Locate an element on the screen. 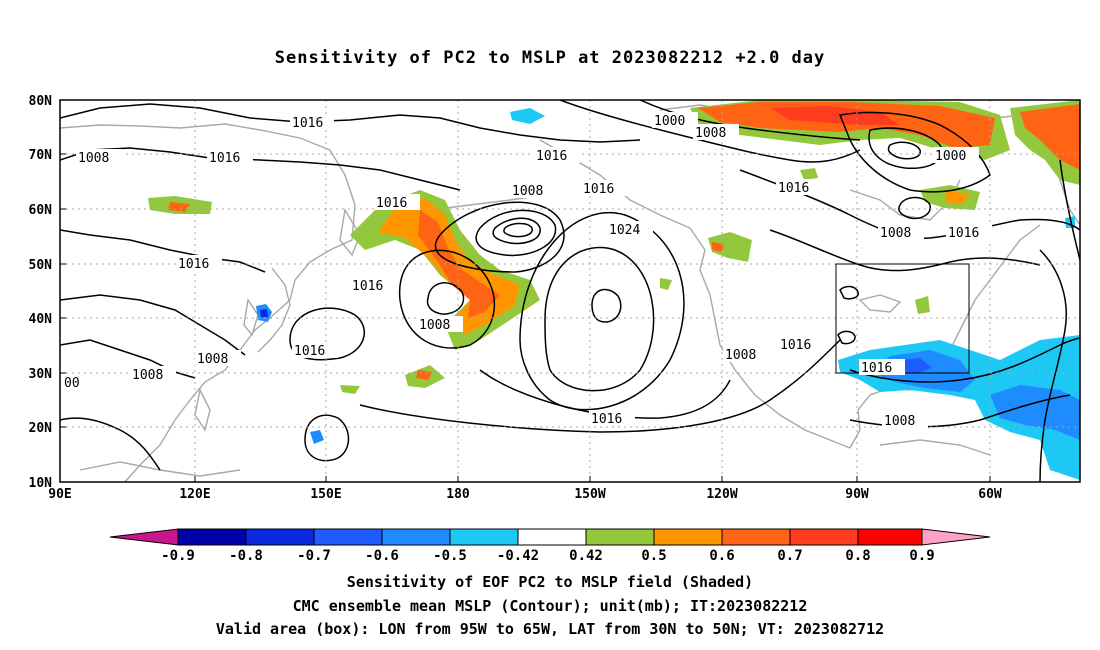 The image size is (1100, 650). colorbar-label: 0.8 is located at coordinates (857, 556).